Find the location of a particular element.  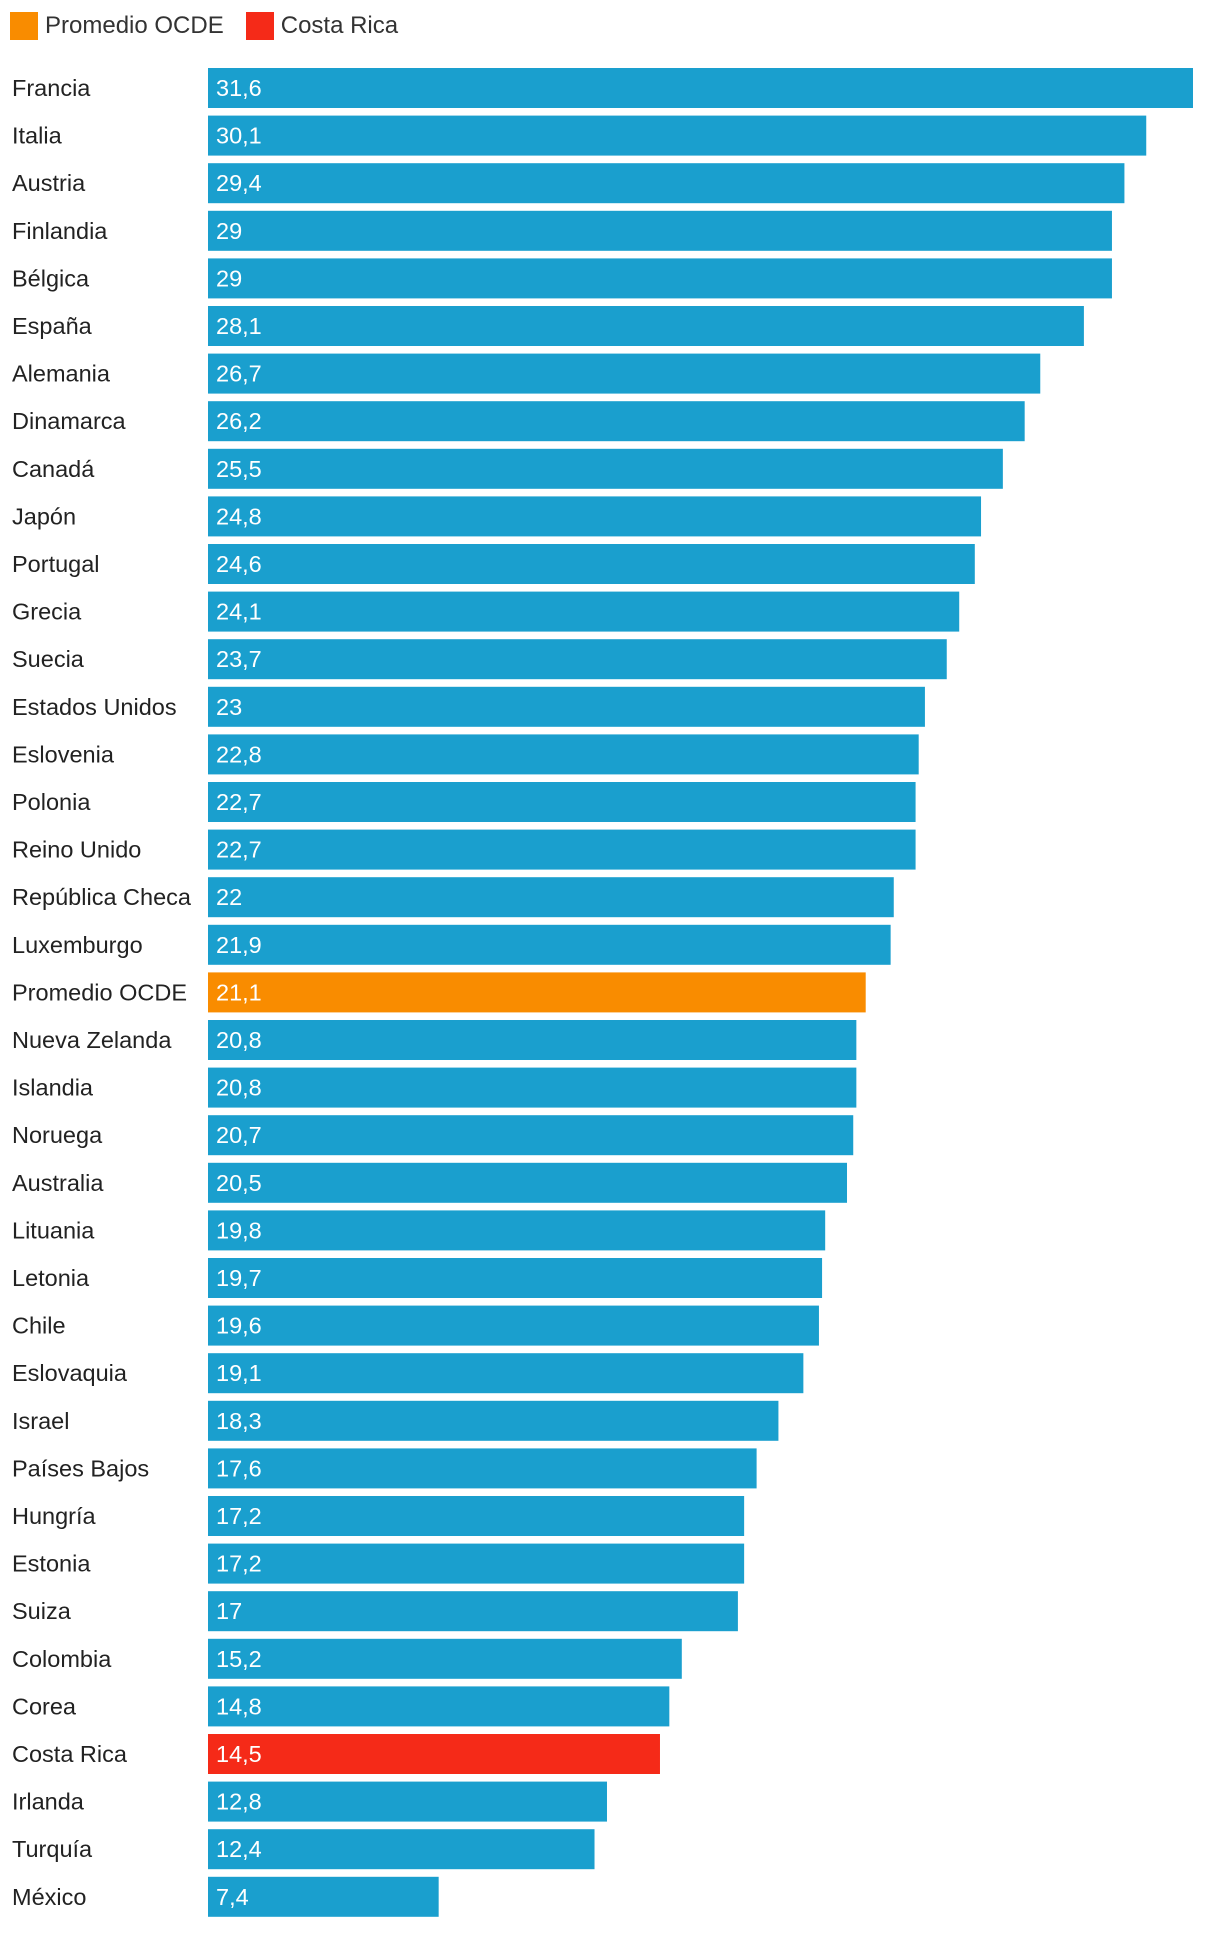

bar-luxemburgo is located at coordinates (549, 944).